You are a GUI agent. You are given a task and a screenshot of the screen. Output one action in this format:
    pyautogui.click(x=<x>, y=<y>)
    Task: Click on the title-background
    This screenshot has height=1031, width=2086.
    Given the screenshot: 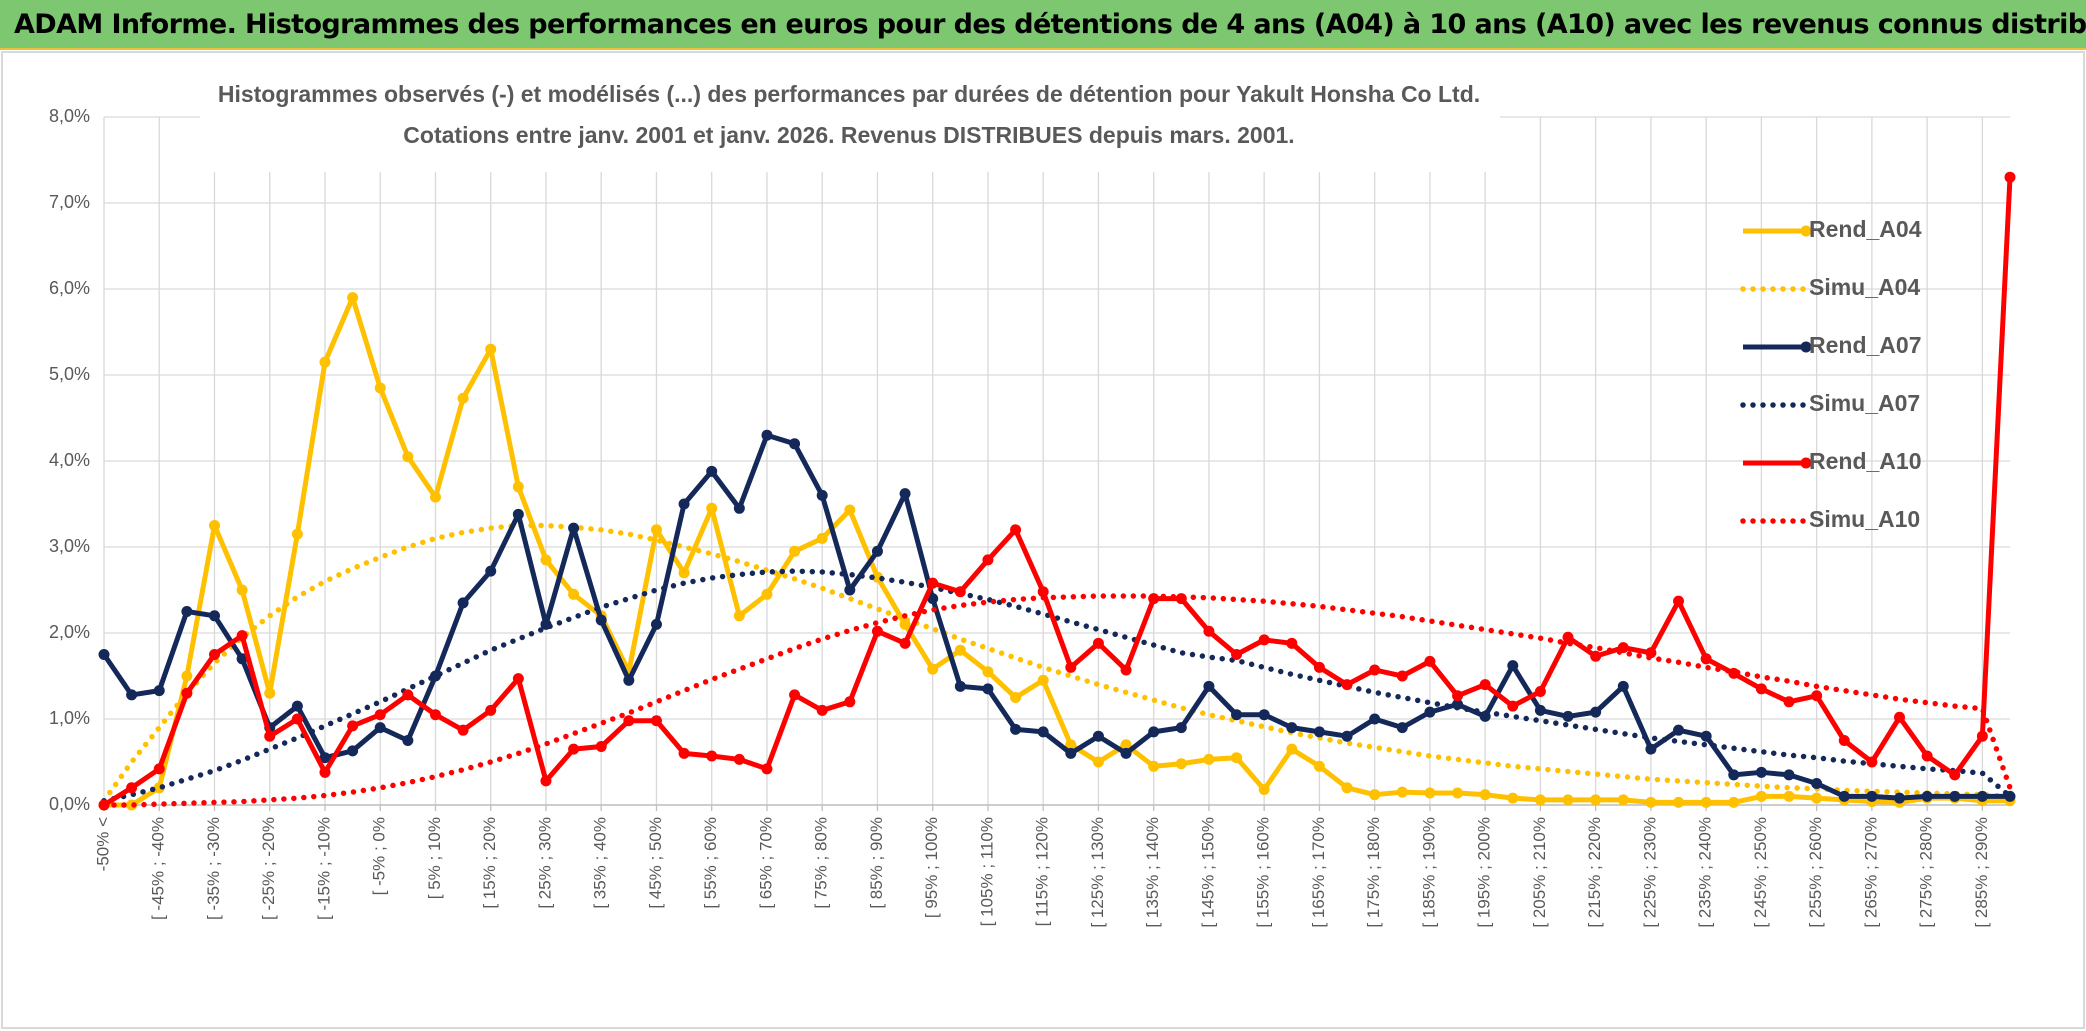 What is the action you would take?
    pyautogui.click(x=850, y=124)
    